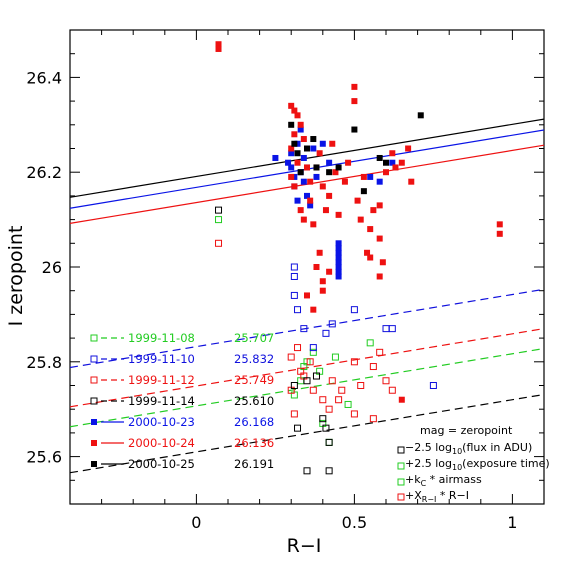 This screenshot has height=574, width=574. Describe the element at coordinates (254, 443) in the screenshot. I see `legend-value: 26.136` at that location.